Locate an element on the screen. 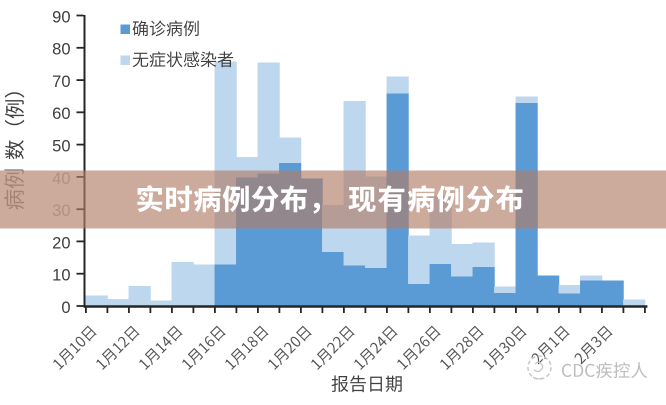 This screenshot has height=405, width=666. svg-text: 90 is located at coordinates (61, 17).